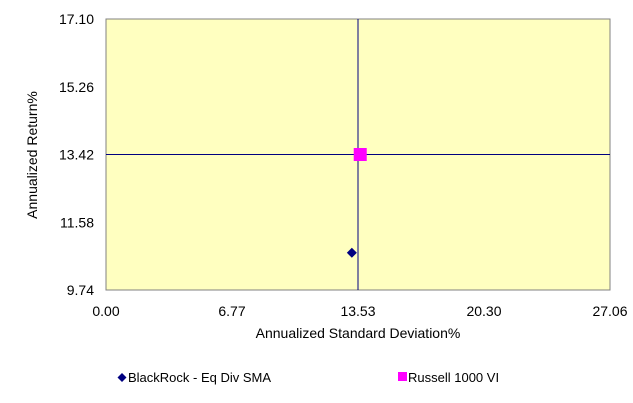 The height and width of the screenshot is (403, 633). Describe the element at coordinates (80, 290) in the screenshot. I see `y-tick-label: 9.74` at that location.